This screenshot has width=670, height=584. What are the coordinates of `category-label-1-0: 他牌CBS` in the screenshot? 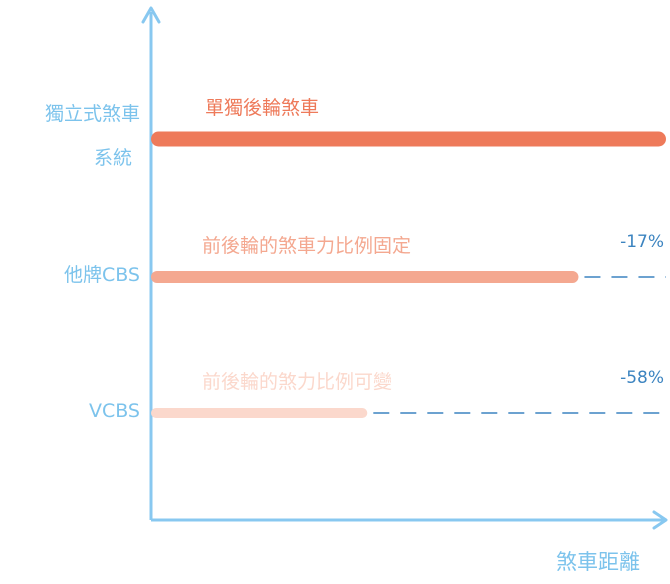 It's located at (101, 275).